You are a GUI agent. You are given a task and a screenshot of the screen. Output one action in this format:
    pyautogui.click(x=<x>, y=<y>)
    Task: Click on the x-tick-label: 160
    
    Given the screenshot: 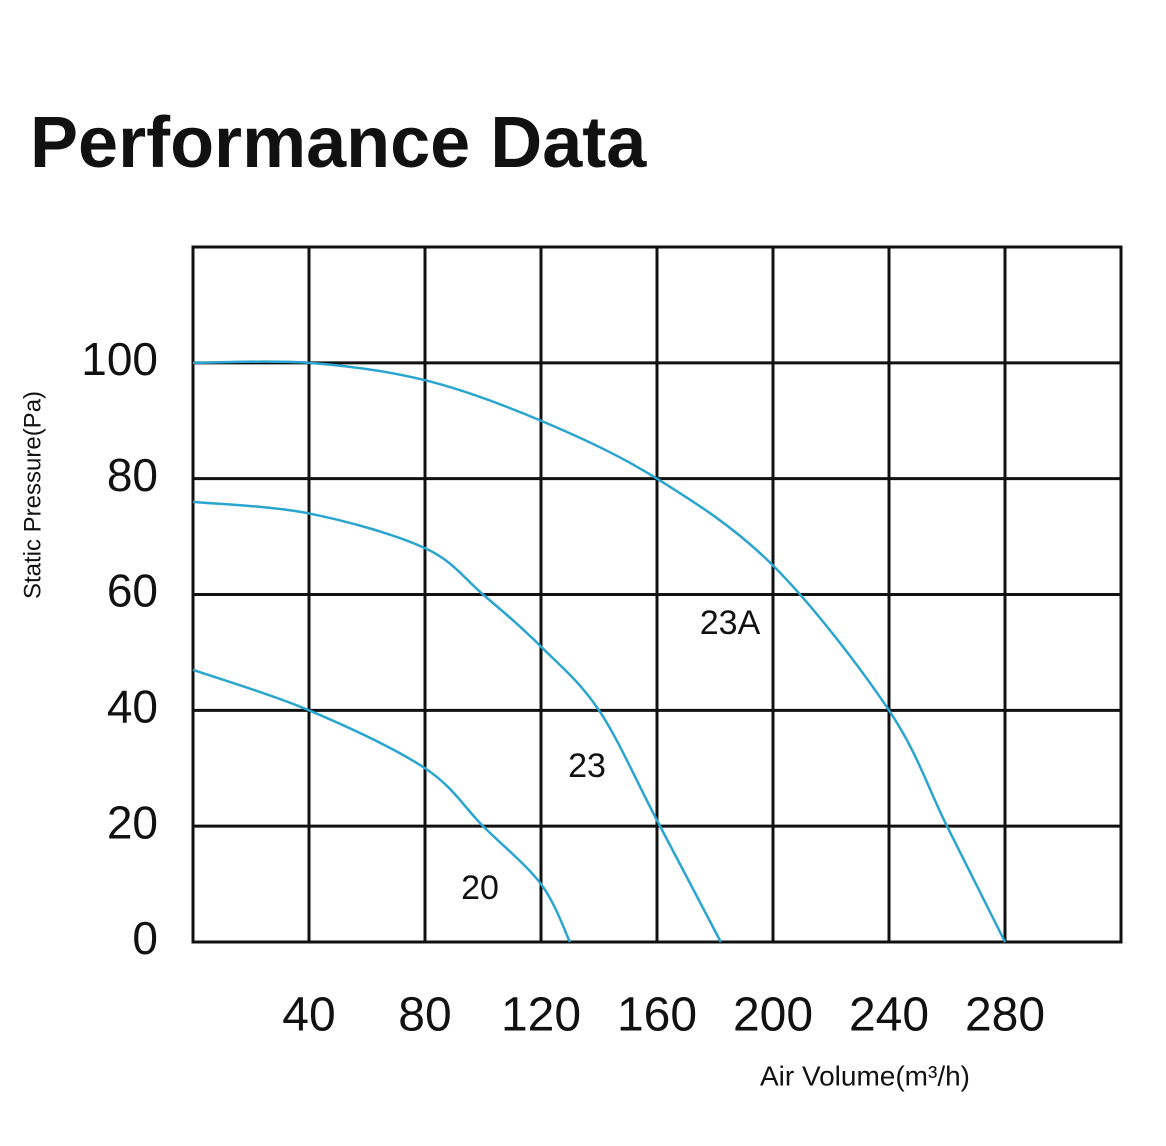 What is the action you would take?
    pyautogui.click(x=657, y=1015)
    